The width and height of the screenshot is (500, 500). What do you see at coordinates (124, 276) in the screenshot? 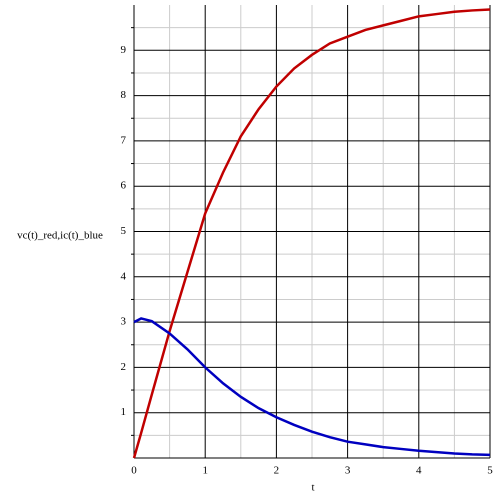
I see `y-tick-label: 4` at bounding box center [124, 276].